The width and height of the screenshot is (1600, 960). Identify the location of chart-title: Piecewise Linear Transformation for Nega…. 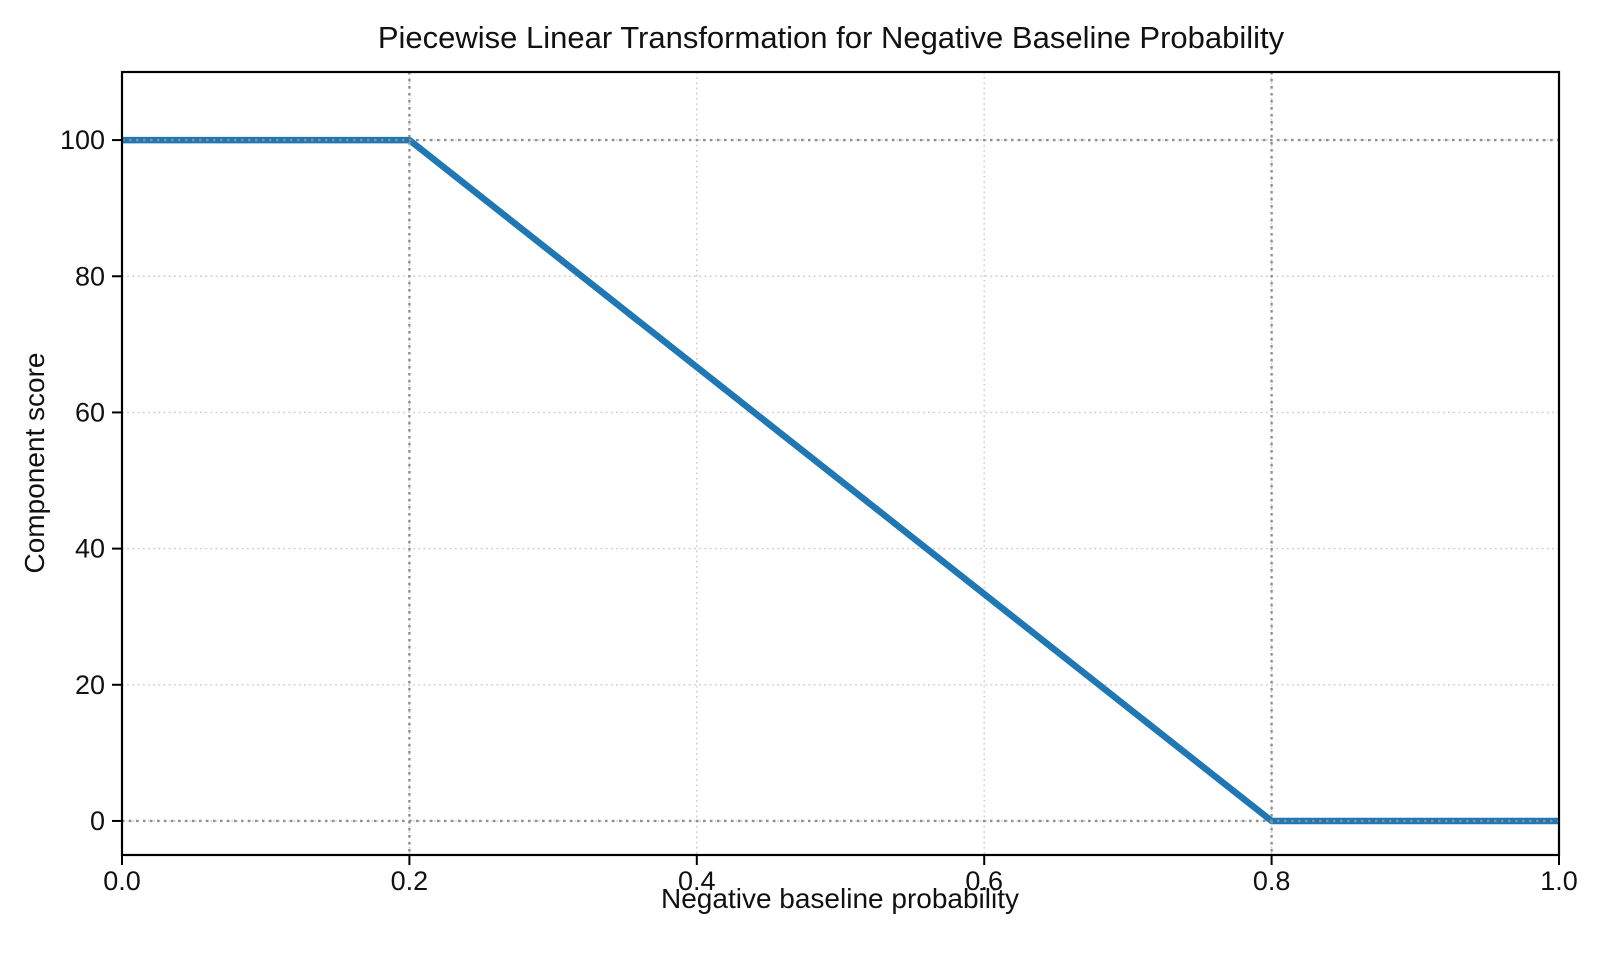
(831, 37).